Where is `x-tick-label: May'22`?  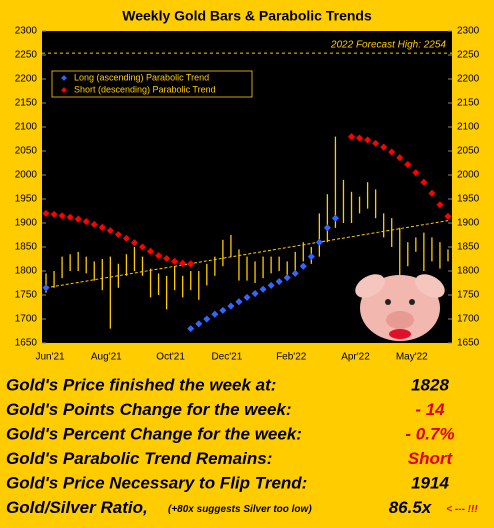 x-tick-label: May'22 is located at coordinates (412, 357).